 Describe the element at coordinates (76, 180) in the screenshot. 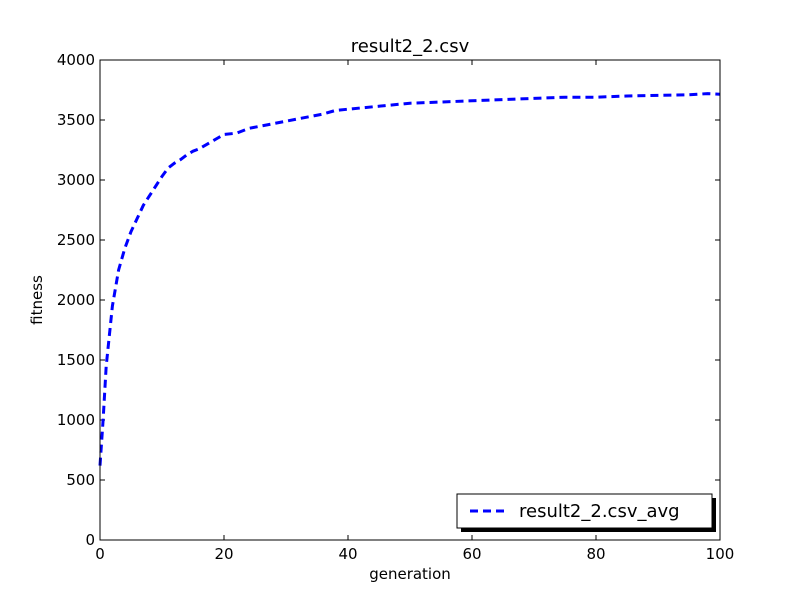

I see `y-tick-label: 3000` at that location.